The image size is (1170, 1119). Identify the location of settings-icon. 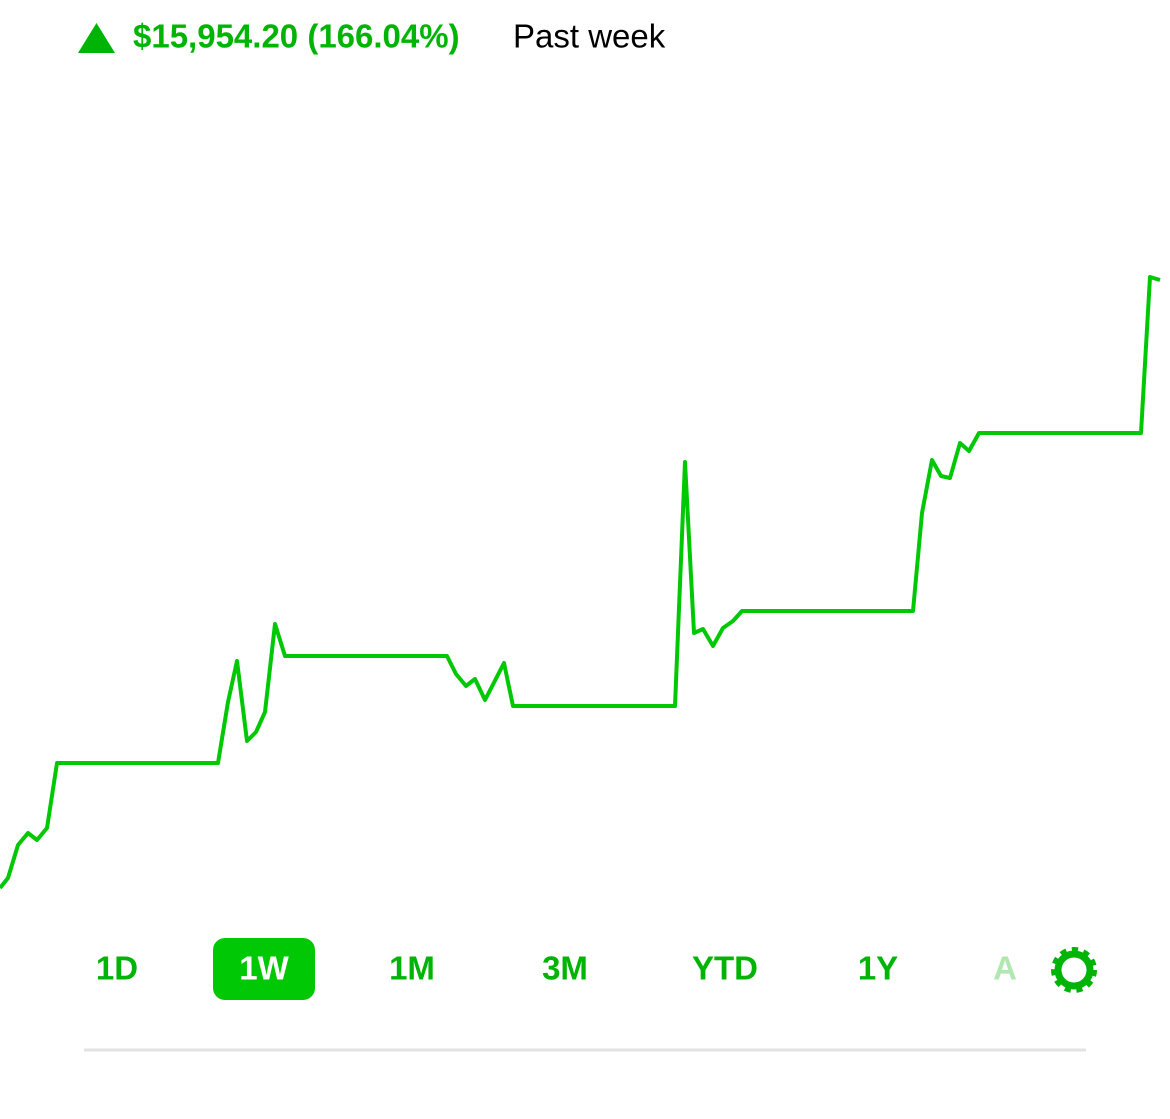
(1074, 970).